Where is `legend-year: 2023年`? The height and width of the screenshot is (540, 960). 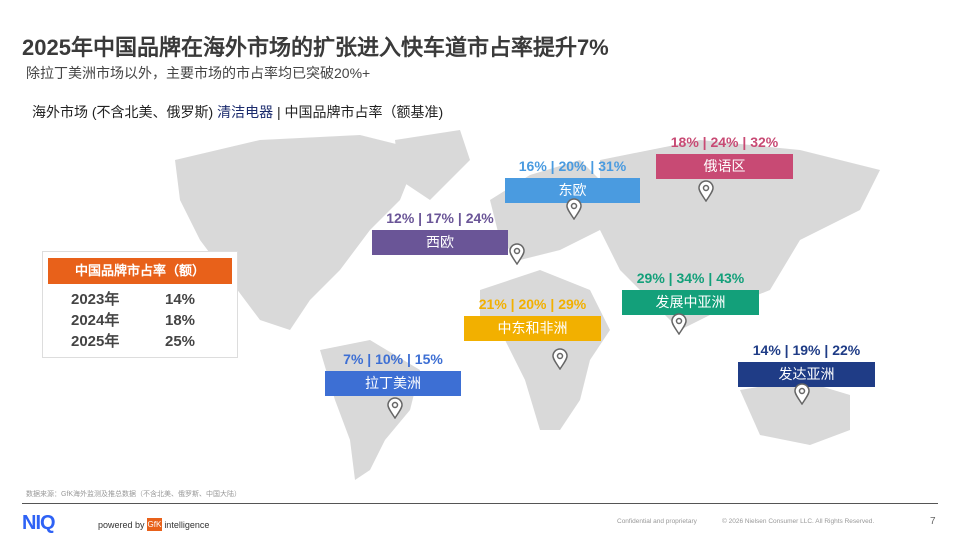 legend-year: 2023年 is located at coordinates (95, 299).